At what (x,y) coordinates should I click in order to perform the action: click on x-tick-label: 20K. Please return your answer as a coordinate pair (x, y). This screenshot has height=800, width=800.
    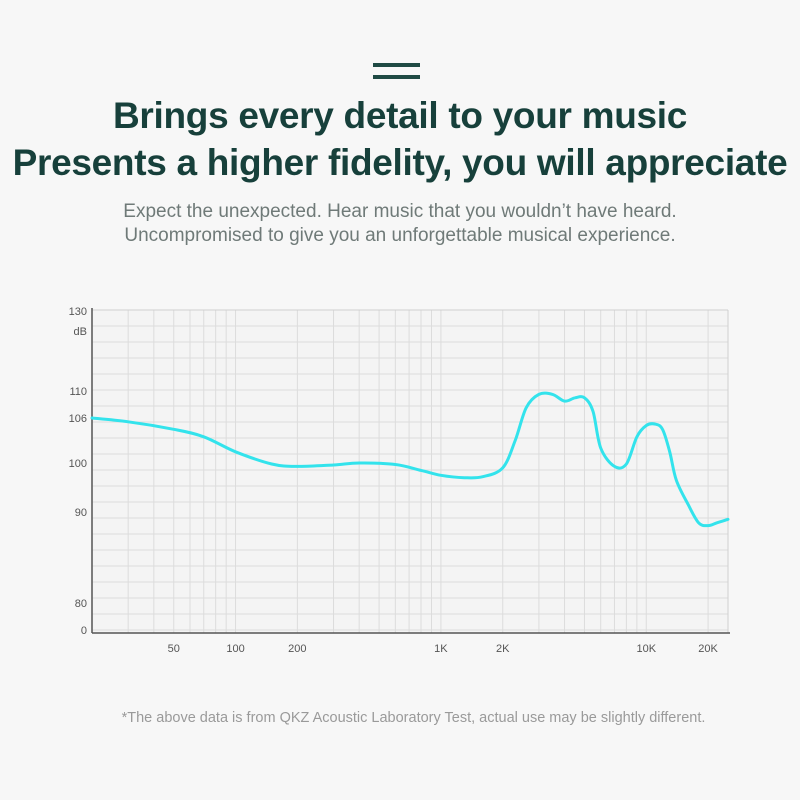
    Looking at the image, I should click on (708, 649).